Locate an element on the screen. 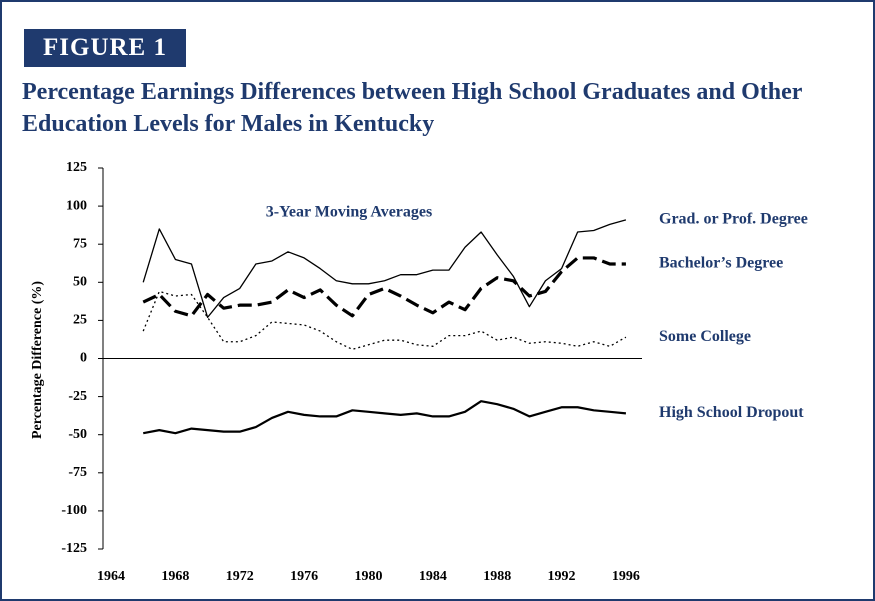 This screenshot has height=601, width=875. x-tick-label: 1968 is located at coordinates (175, 576).